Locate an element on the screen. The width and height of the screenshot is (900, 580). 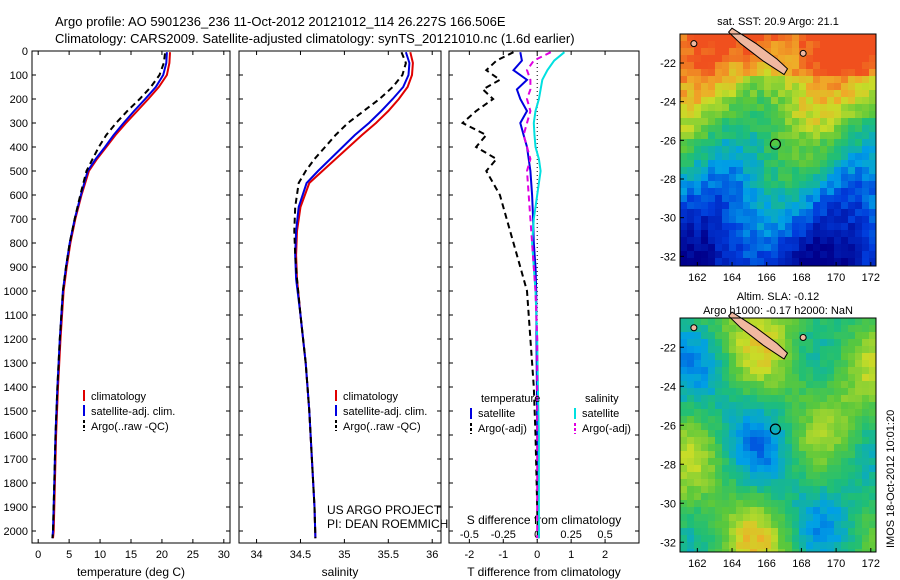
series-line is located at coordinates (109, 295).